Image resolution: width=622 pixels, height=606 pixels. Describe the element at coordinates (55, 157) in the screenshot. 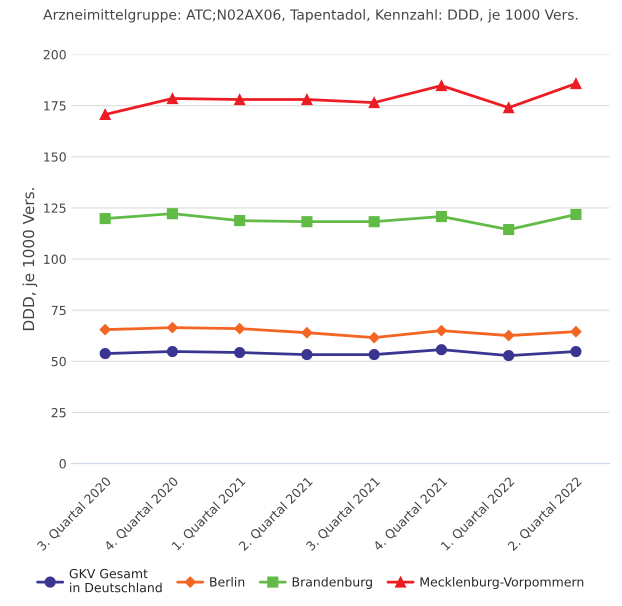

I see `y-tick-label: 150` at that location.